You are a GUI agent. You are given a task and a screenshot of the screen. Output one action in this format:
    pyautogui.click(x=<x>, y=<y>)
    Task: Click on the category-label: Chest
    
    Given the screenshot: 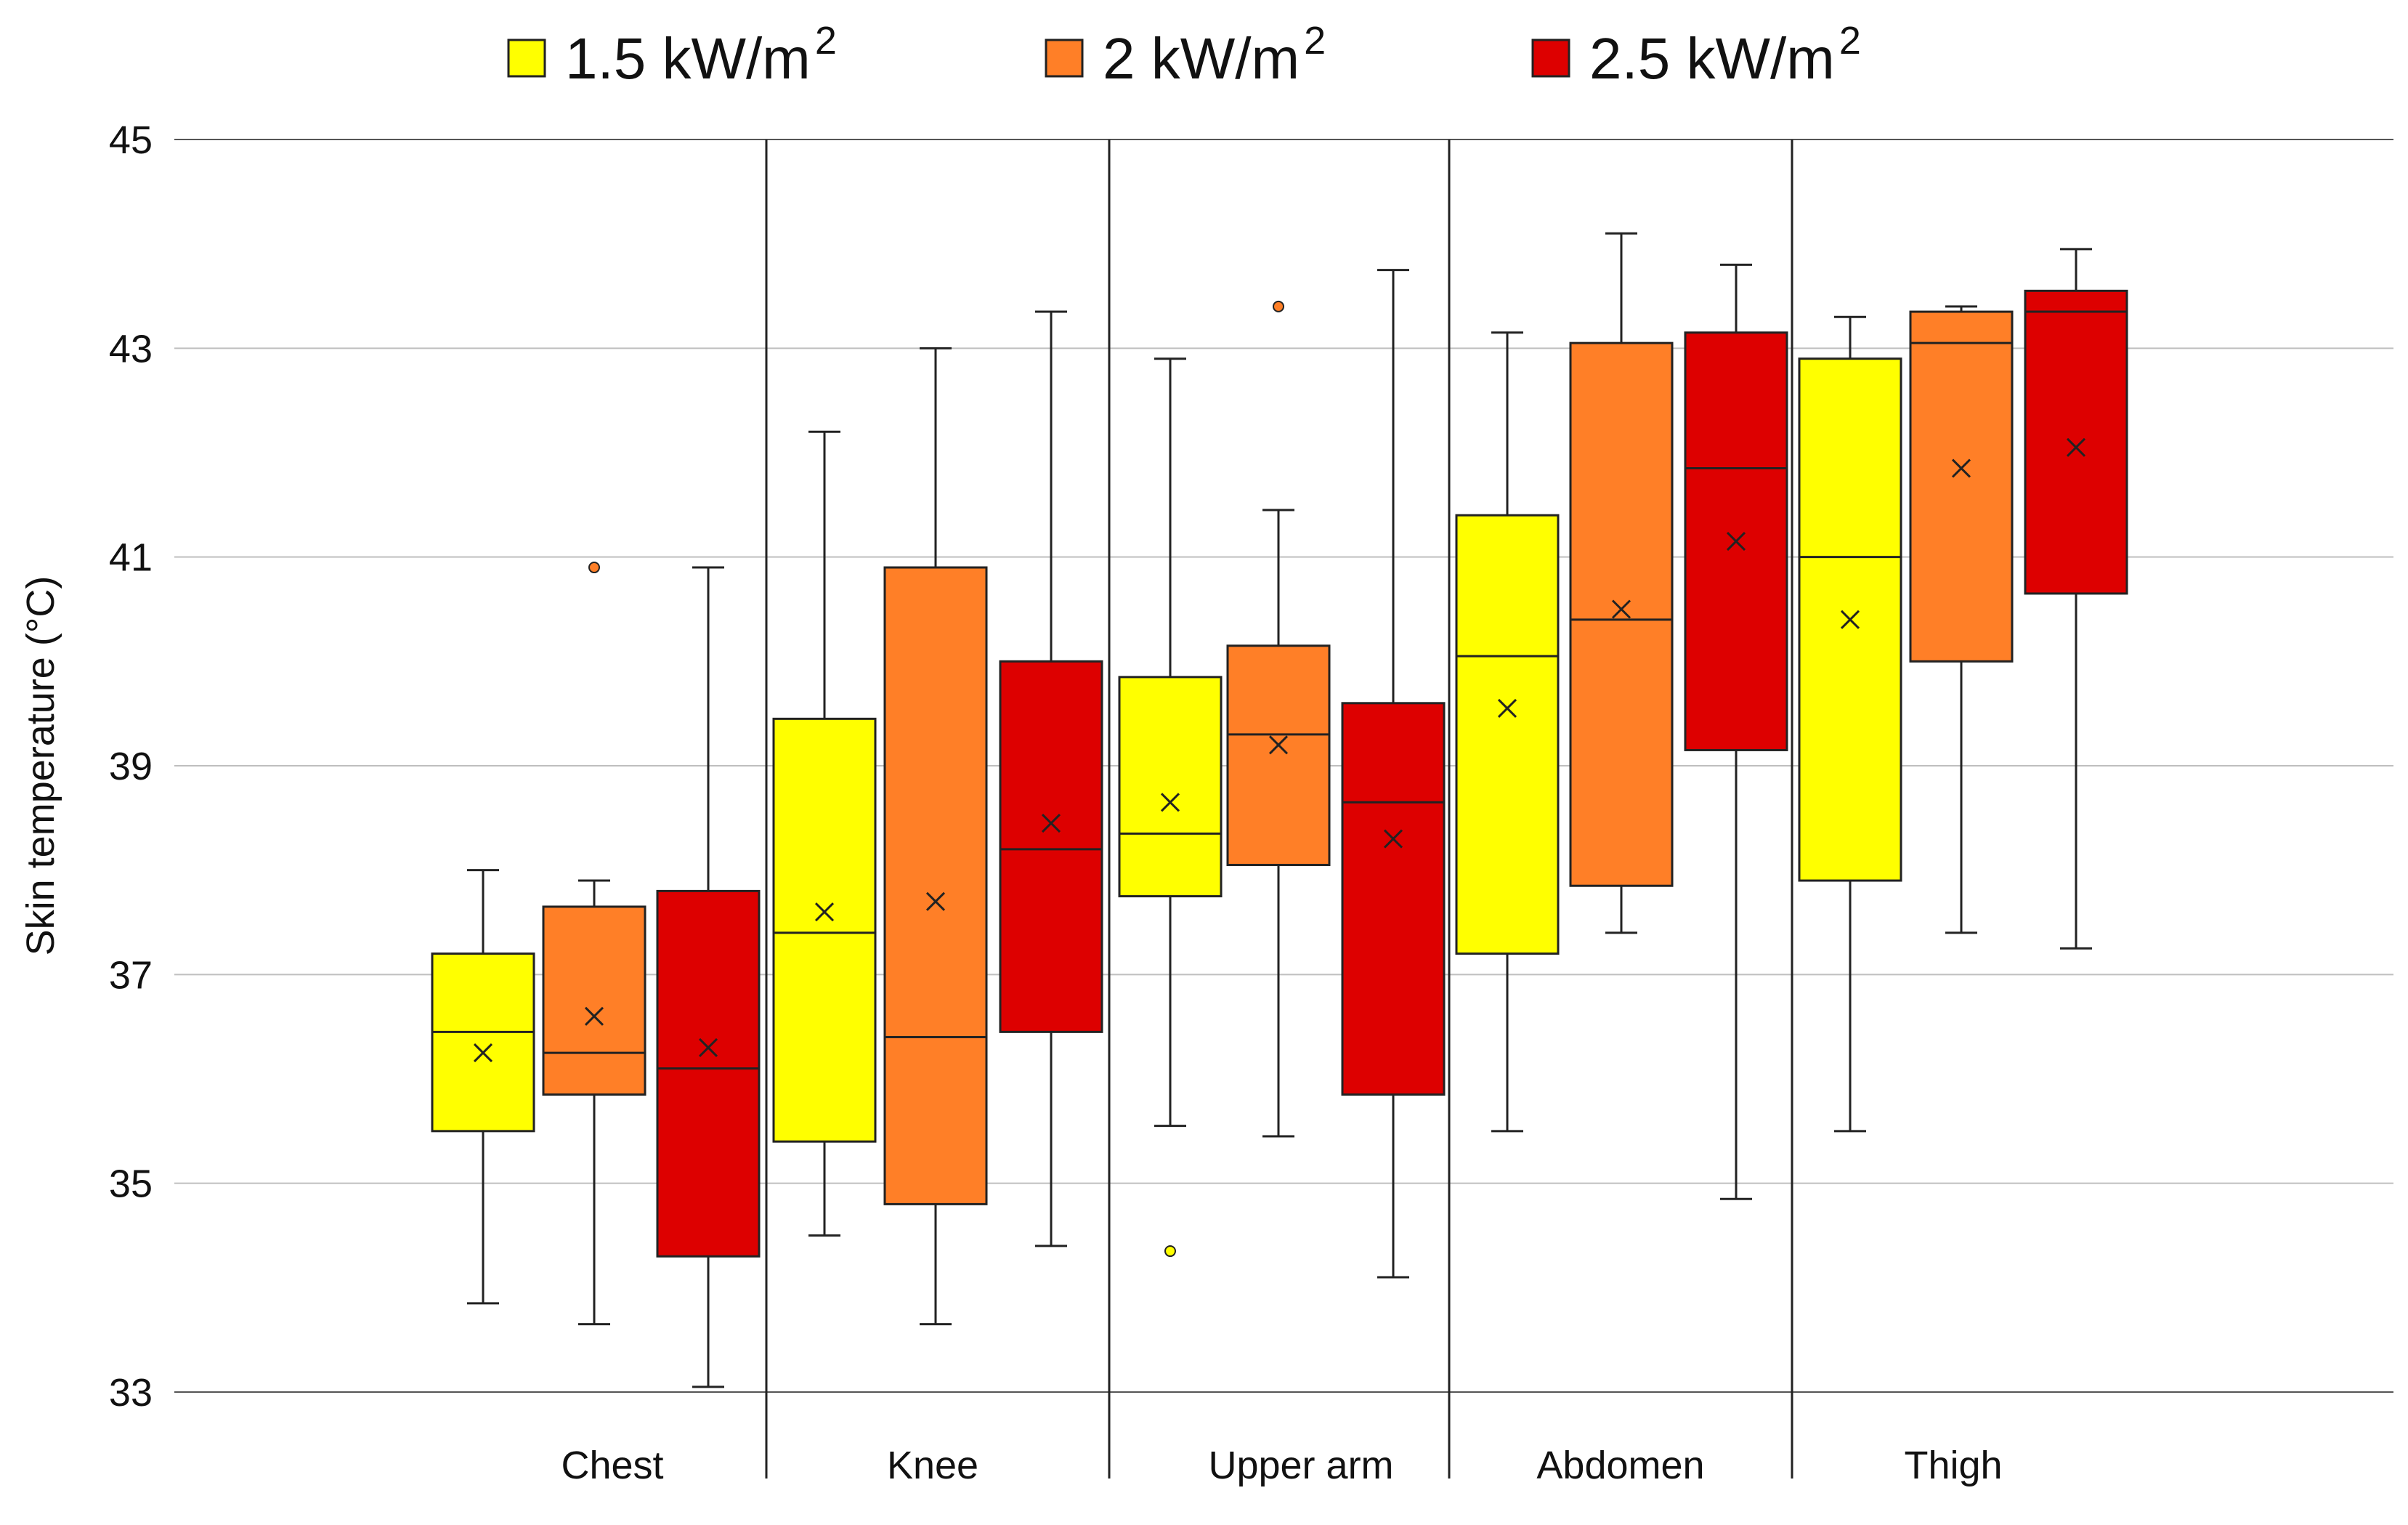 What is the action you would take?
    pyautogui.click(x=612, y=1465)
    